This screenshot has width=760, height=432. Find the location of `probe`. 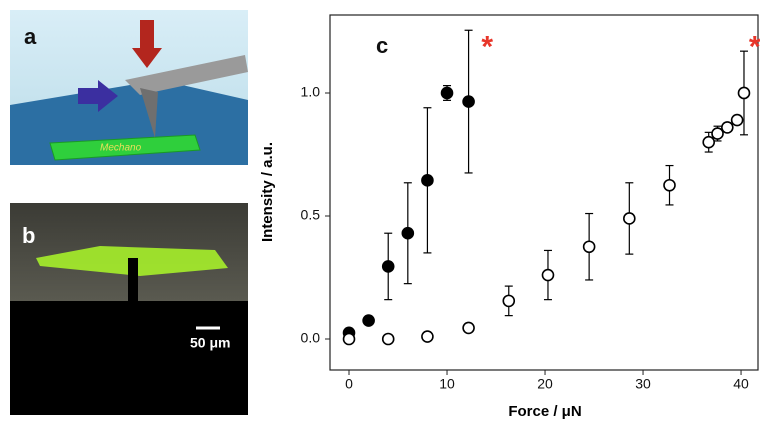

probe is located at coordinates (133, 279).